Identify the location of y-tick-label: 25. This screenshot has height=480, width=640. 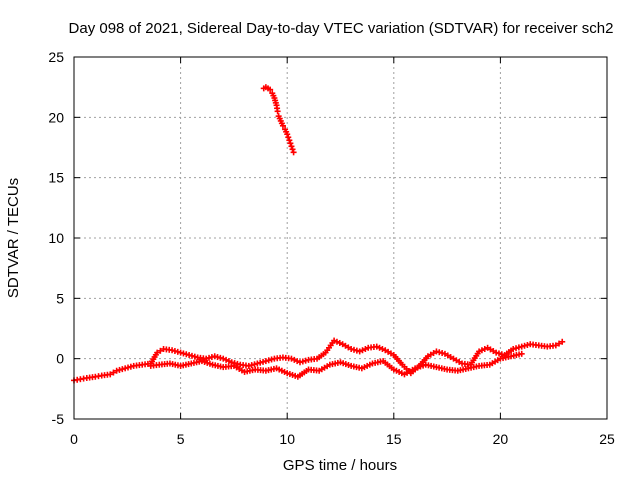
(56, 57).